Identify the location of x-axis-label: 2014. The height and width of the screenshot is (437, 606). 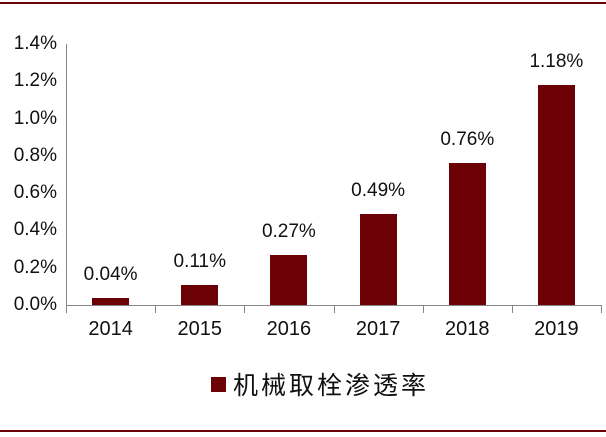
(110, 329).